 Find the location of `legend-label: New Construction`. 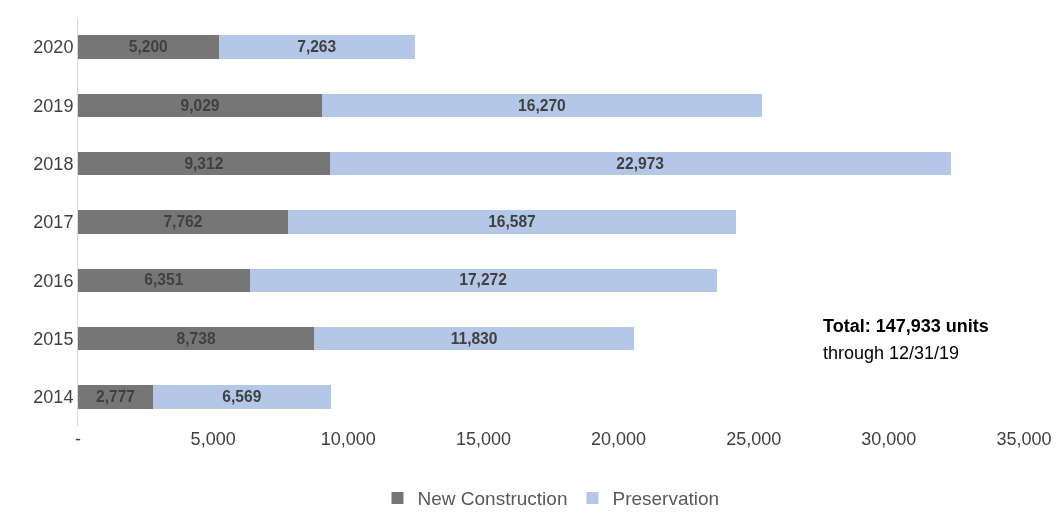

legend-label: New Construction is located at coordinates (492, 499).